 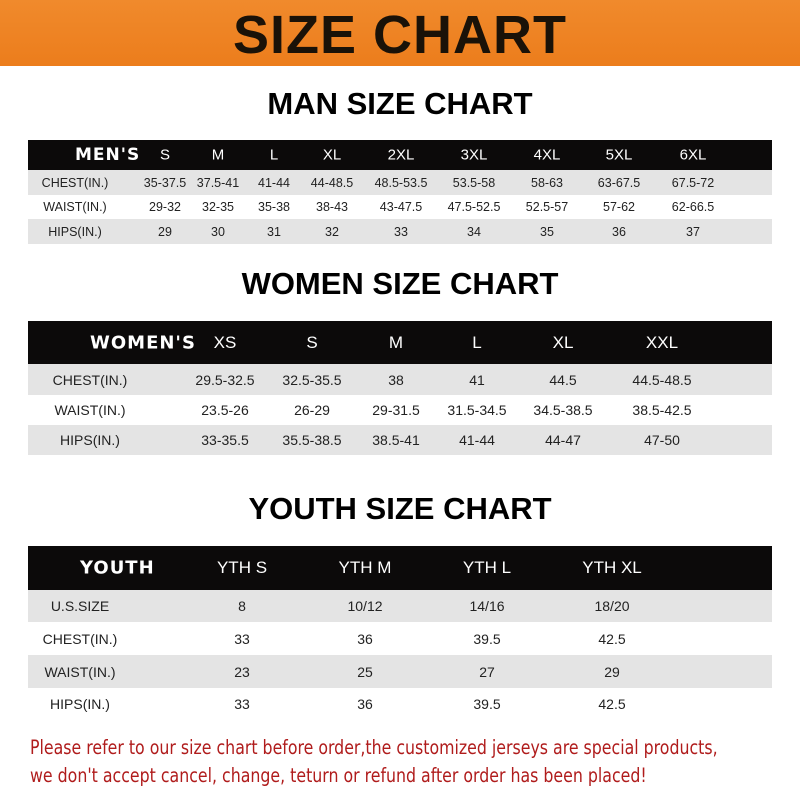 What do you see at coordinates (487, 567) in the screenshot?
I see `size-header: YTH L` at bounding box center [487, 567].